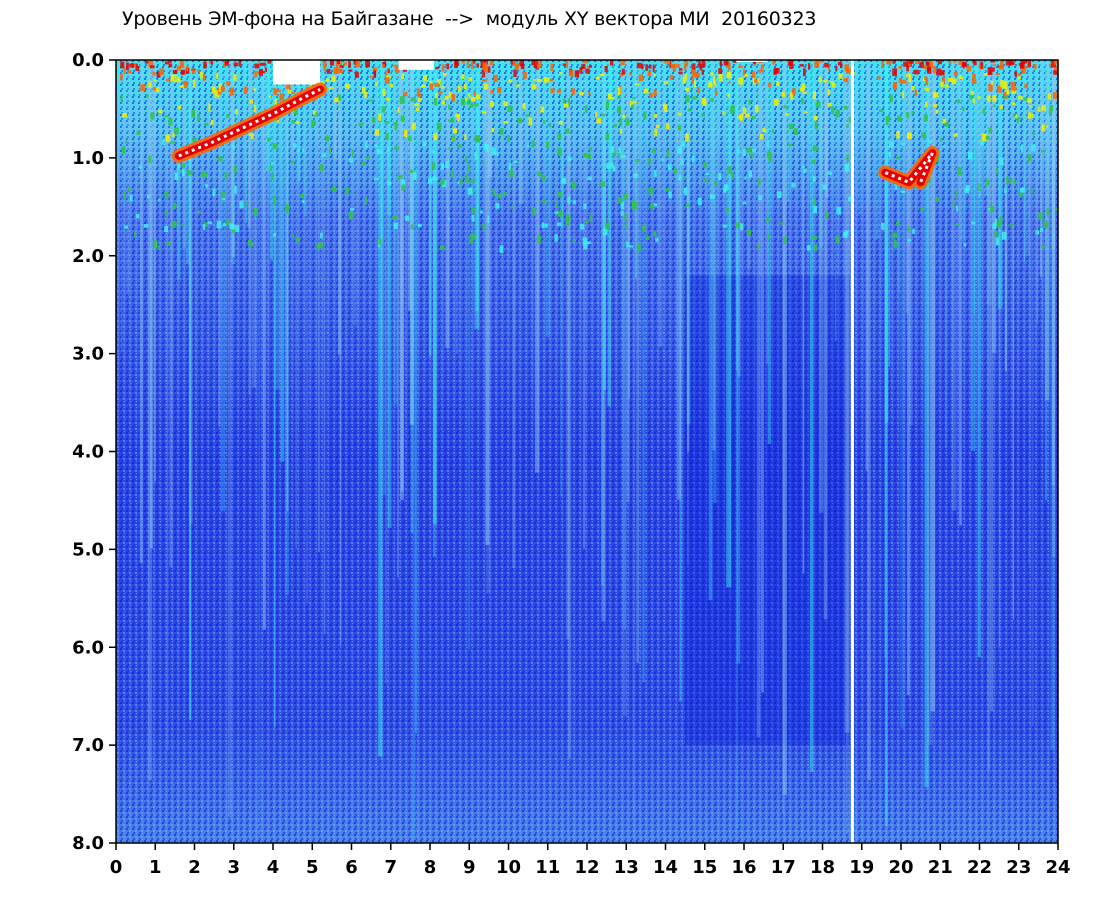 The height and width of the screenshot is (900, 1096). What do you see at coordinates (88, 843) in the screenshot?
I see `y-tick-label: 8.0` at bounding box center [88, 843].